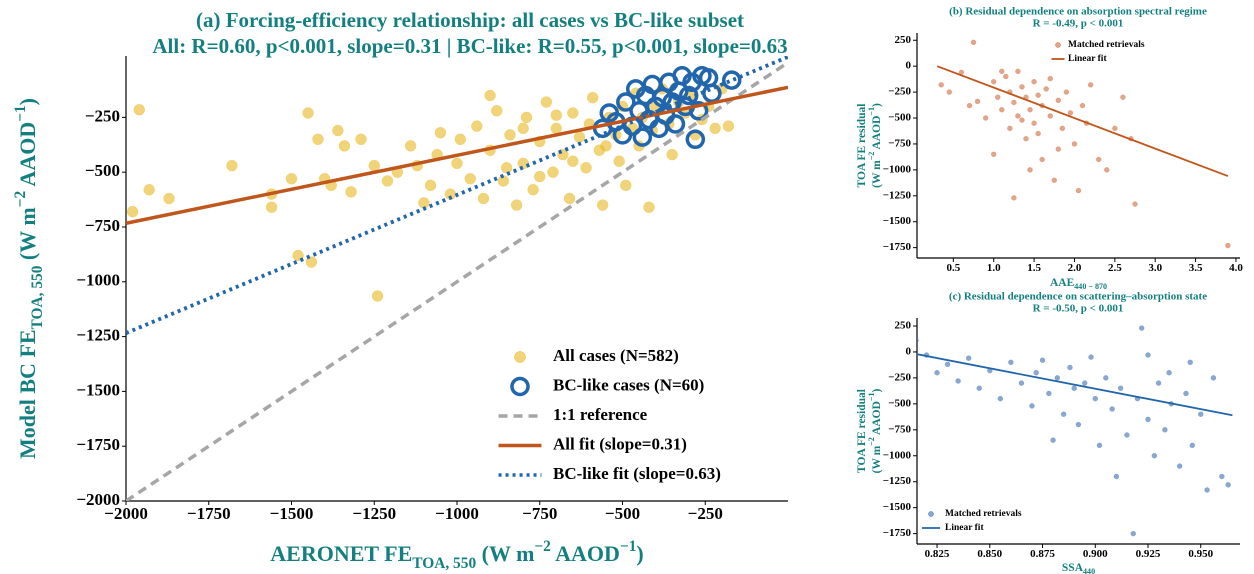 The height and width of the screenshot is (574, 1254). I want to click on x-axis-label-part: −1, so click(628, 546).